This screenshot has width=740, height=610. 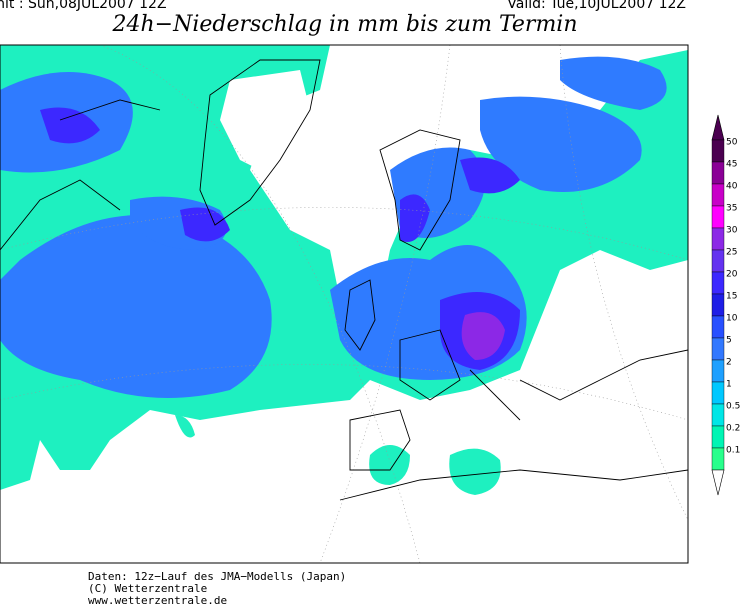 What do you see at coordinates (596, 6) in the screenshot?
I see `valid-time: Valid: Tue,10JUL2007 12Z` at bounding box center [596, 6].